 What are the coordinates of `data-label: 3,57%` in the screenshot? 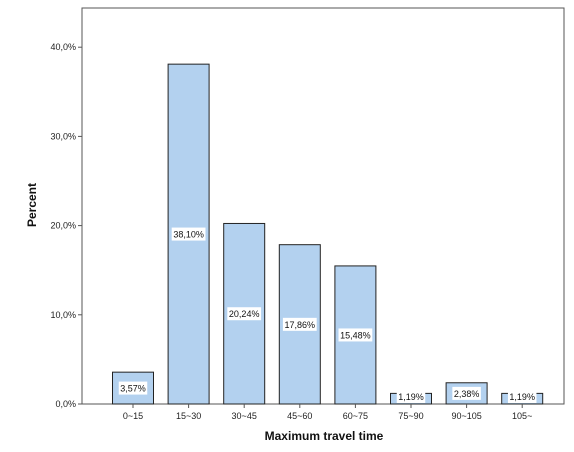 It's located at (133, 389).